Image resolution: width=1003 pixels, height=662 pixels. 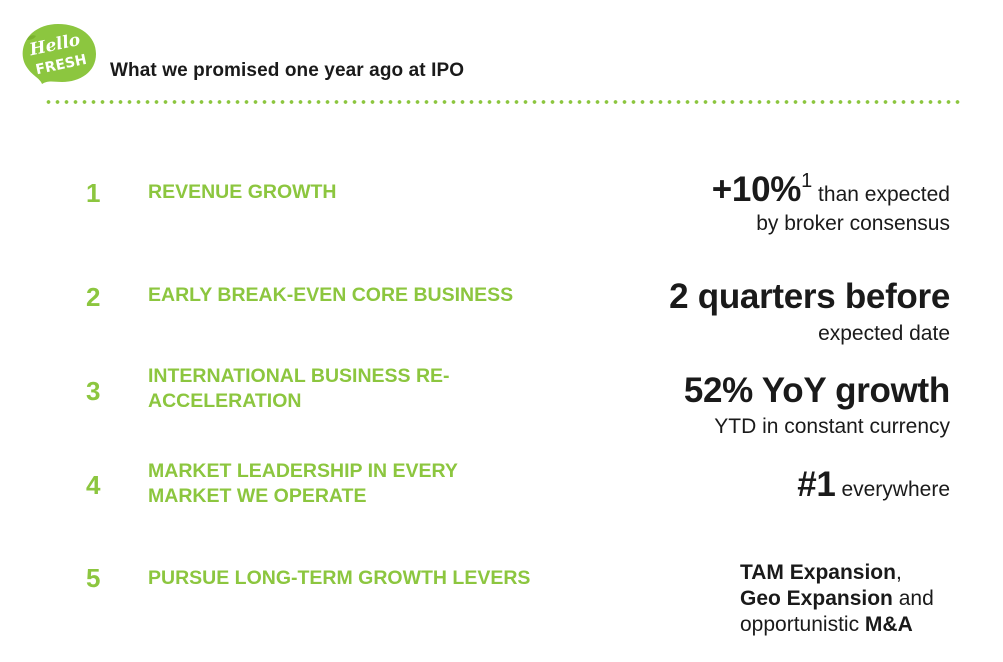 I want to click on row-label: REVENUE GROWTH, so click(x=242, y=192).